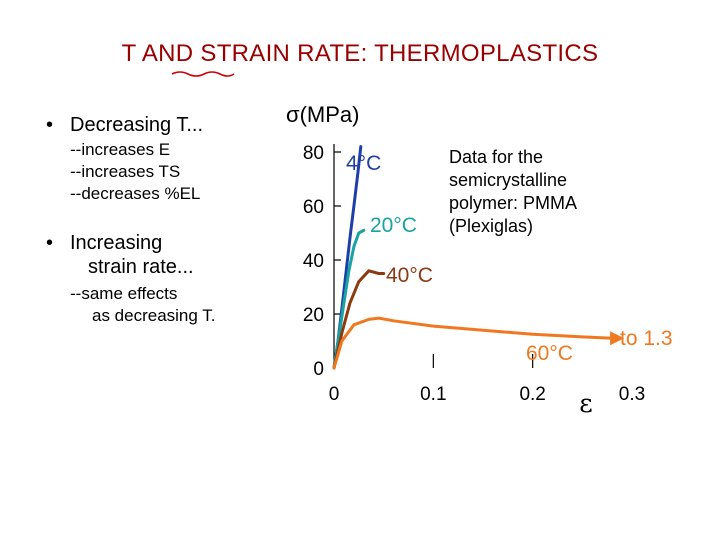  I want to click on y-tick-label: 20, so click(313, 315).